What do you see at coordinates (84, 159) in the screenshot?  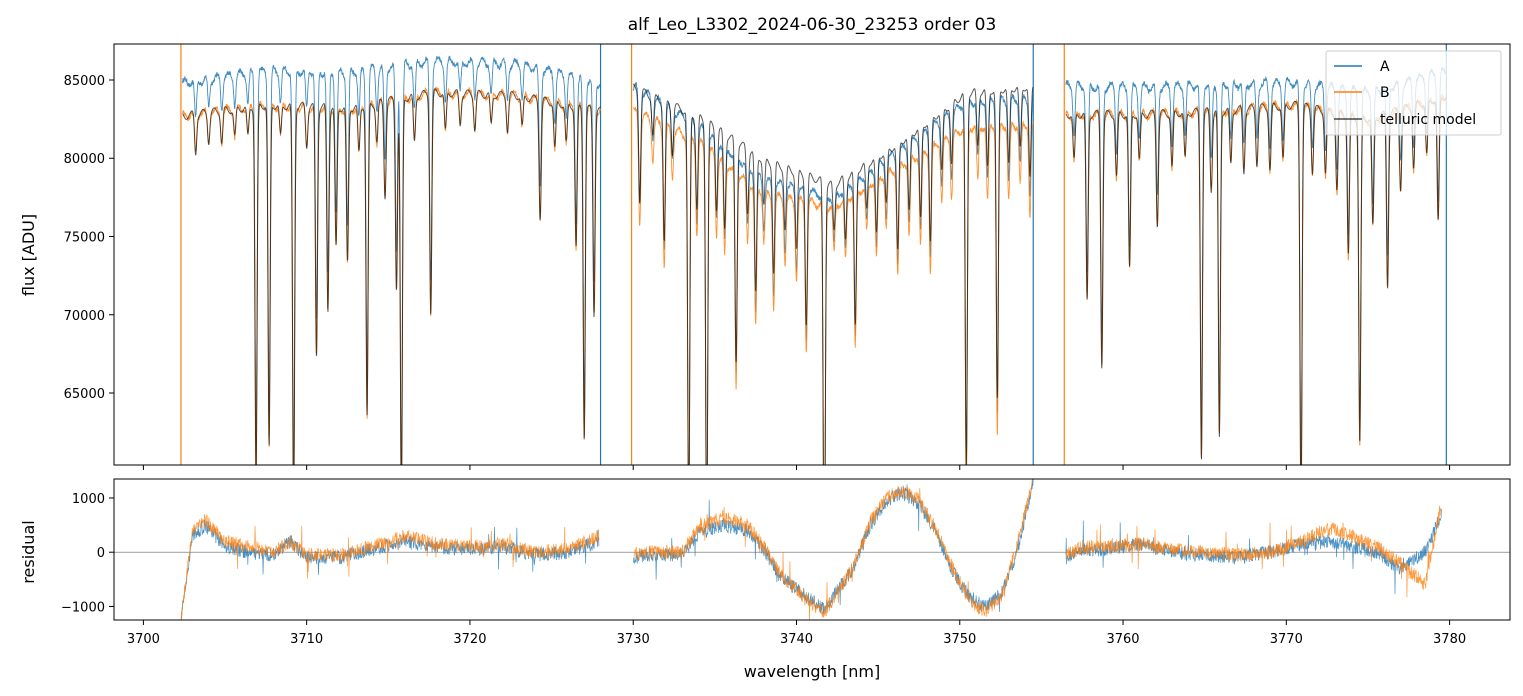 I see `flux-y-tick-label: 80000` at bounding box center [84, 159].